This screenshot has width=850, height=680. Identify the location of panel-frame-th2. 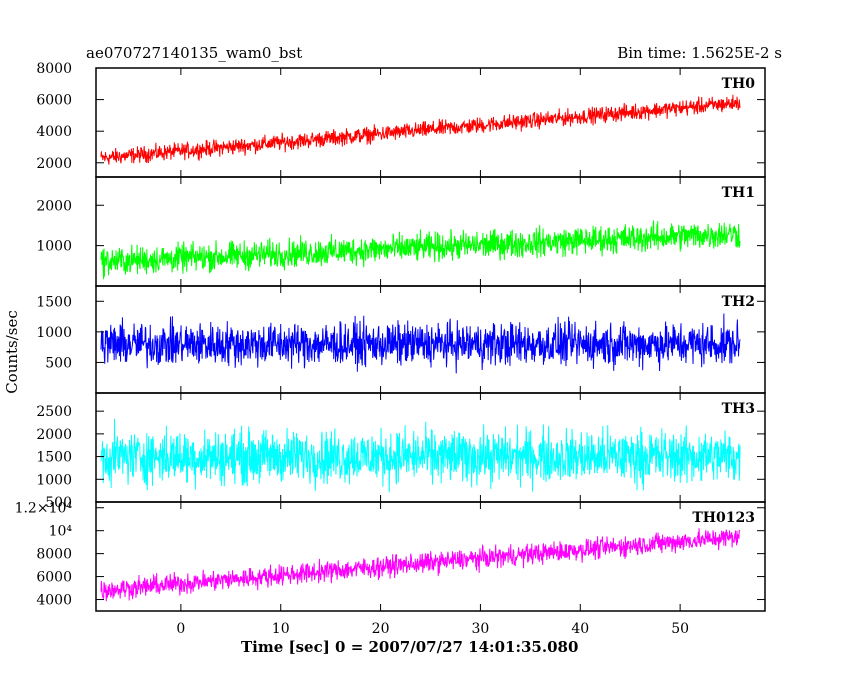
(430, 339).